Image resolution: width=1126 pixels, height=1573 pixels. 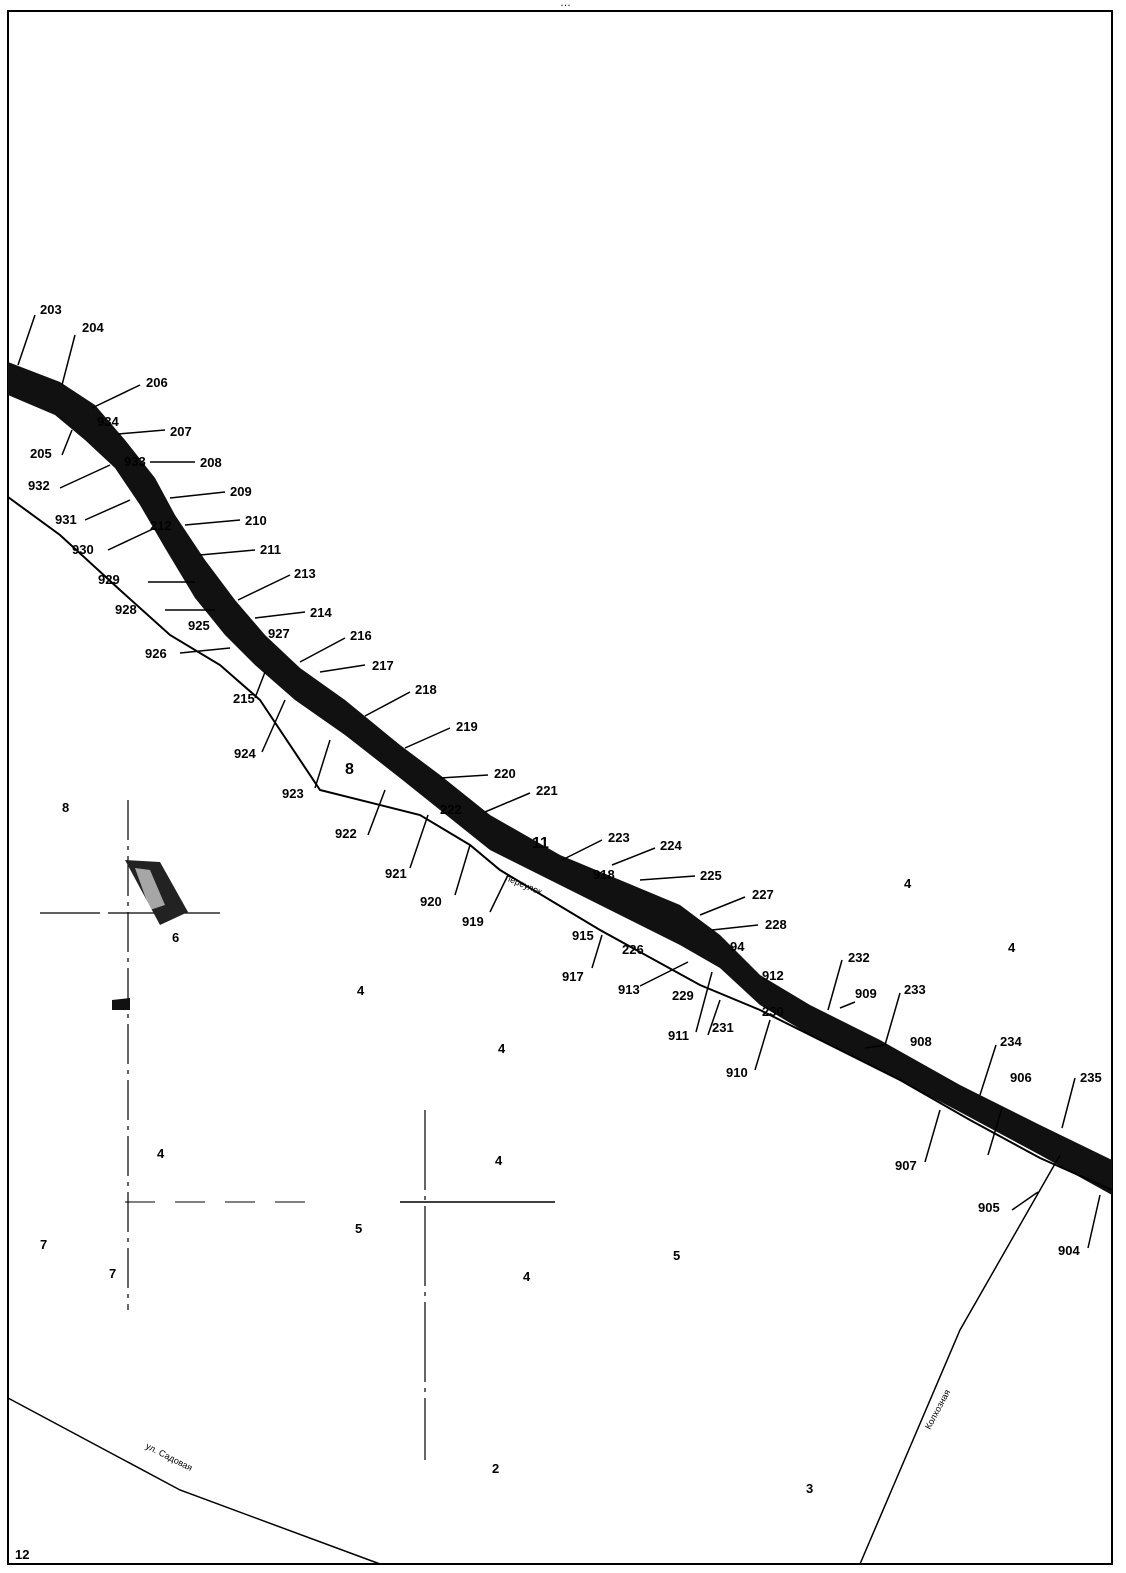 I want to click on label-204: 204, so click(x=93, y=327).